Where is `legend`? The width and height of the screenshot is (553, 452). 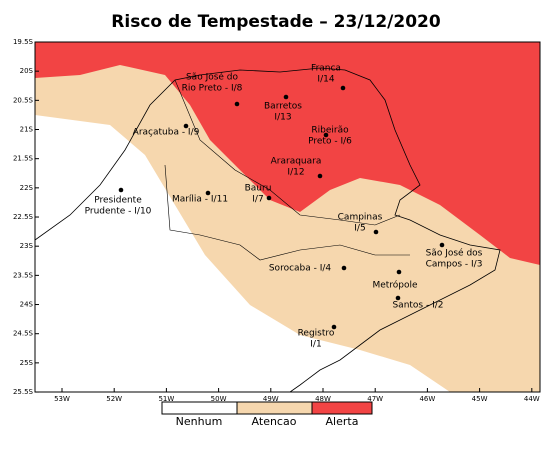 legend is located at coordinates (267, 408).